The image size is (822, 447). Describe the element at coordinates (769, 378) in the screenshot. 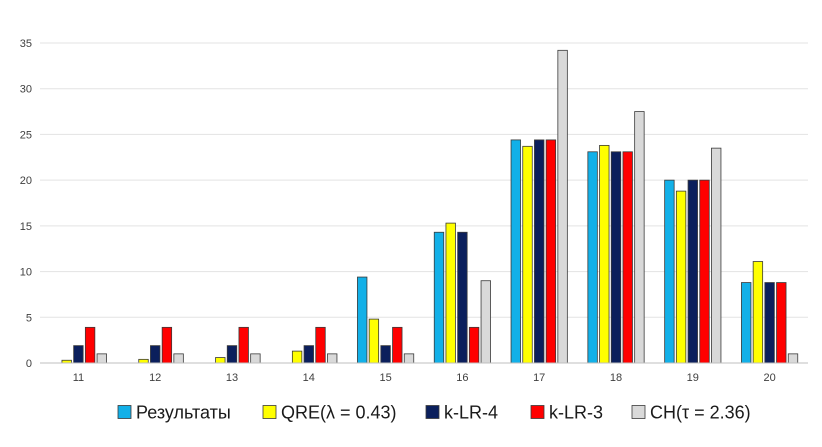

I see `x-tick-label: 20` at that location.